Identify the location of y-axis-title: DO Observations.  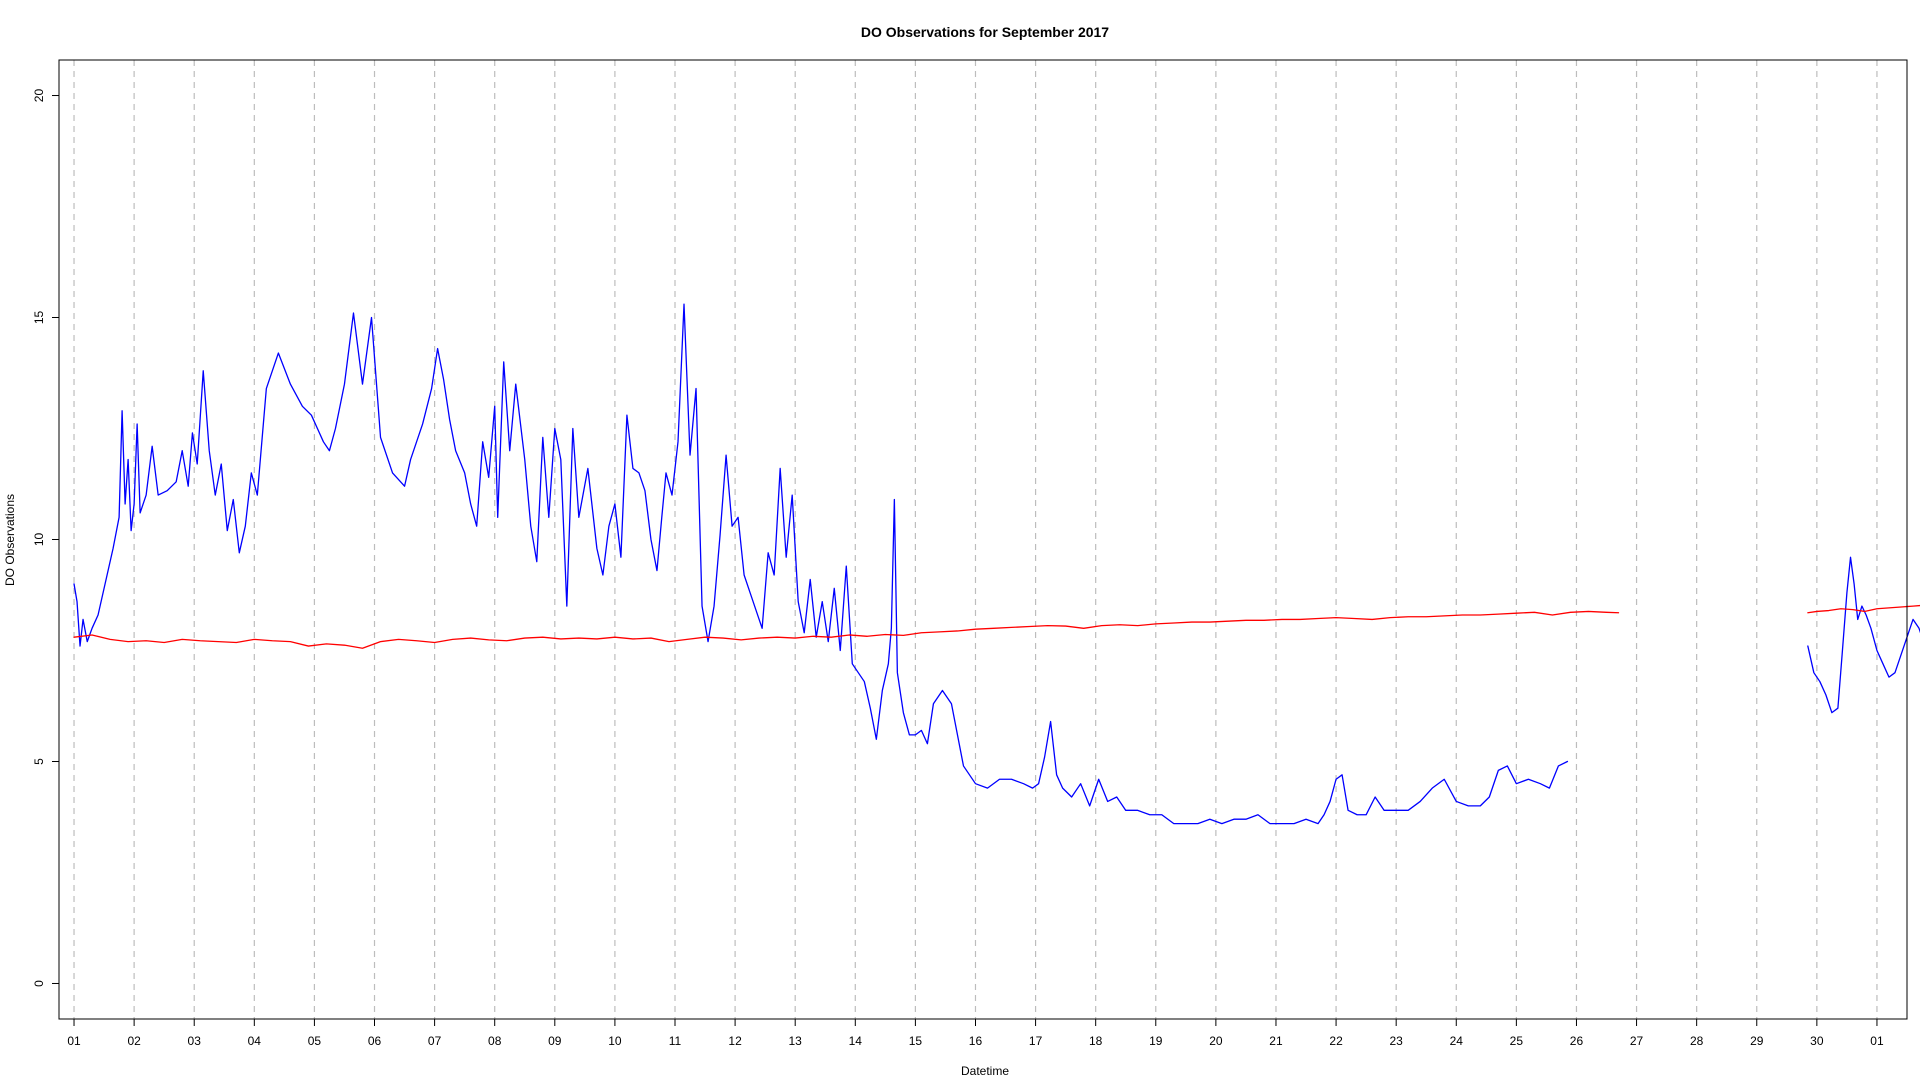
(10, 540).